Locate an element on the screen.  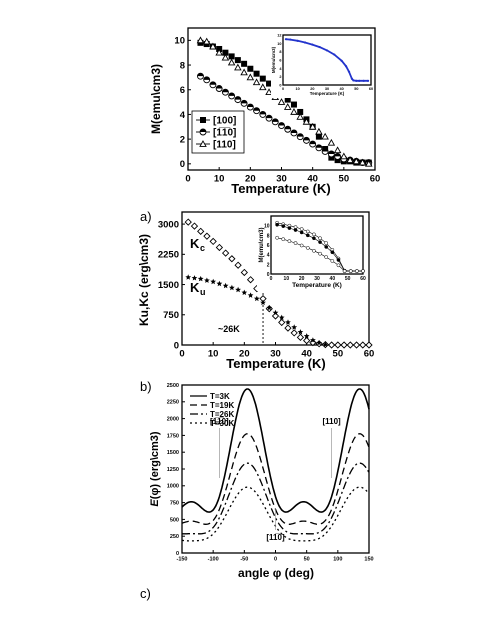
a-x-tick-label: 40 is located at coordinates (312, 179).